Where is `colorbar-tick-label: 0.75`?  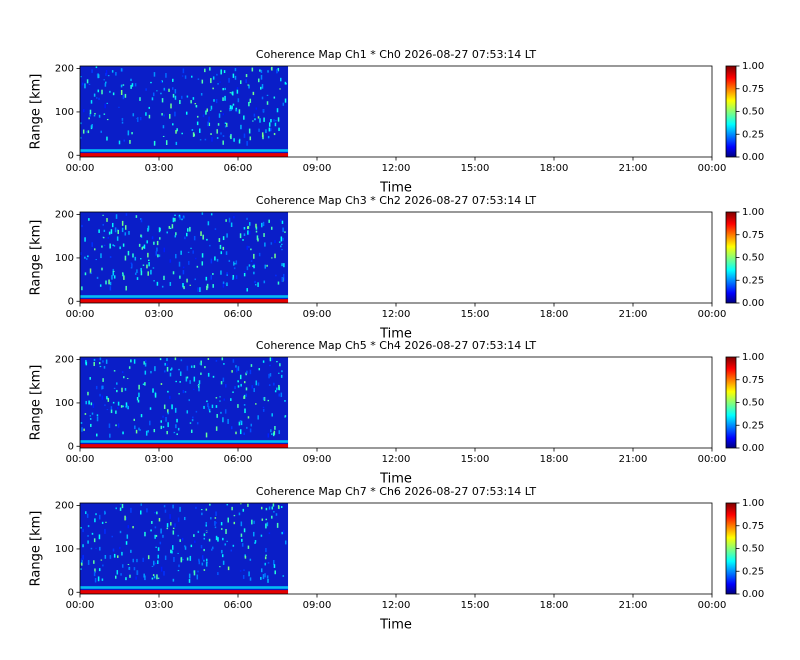
colorbar-tick-label: 0.75 is located at coordinates (753, 235).